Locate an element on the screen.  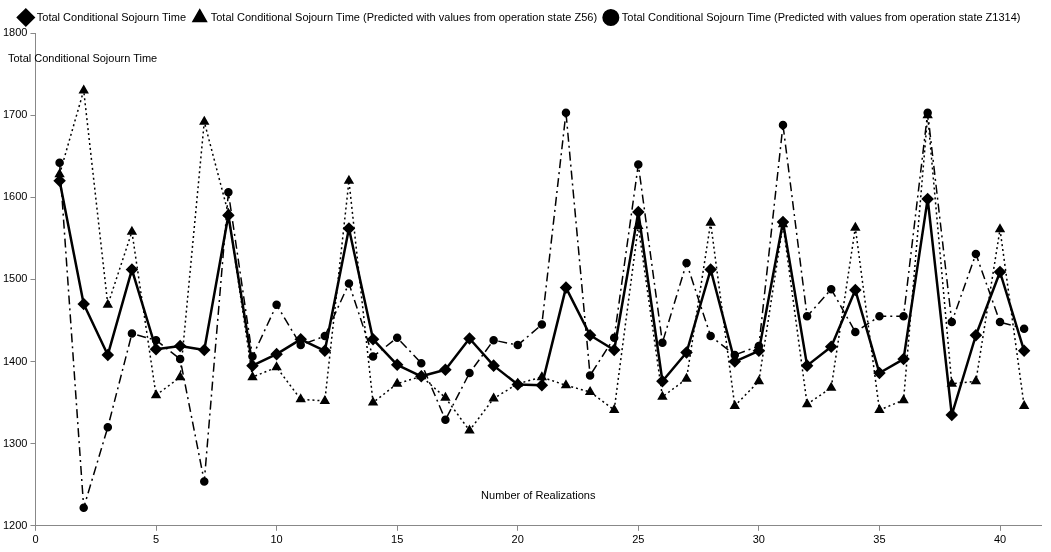
y-tick-label: 1500 is located at coordinates (15, 278).